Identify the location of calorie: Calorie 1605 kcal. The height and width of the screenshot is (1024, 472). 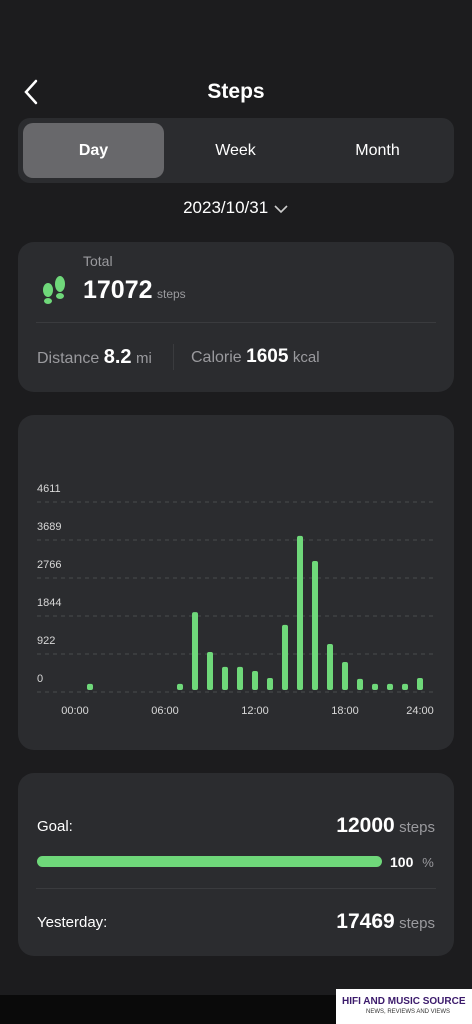
(255, 357).